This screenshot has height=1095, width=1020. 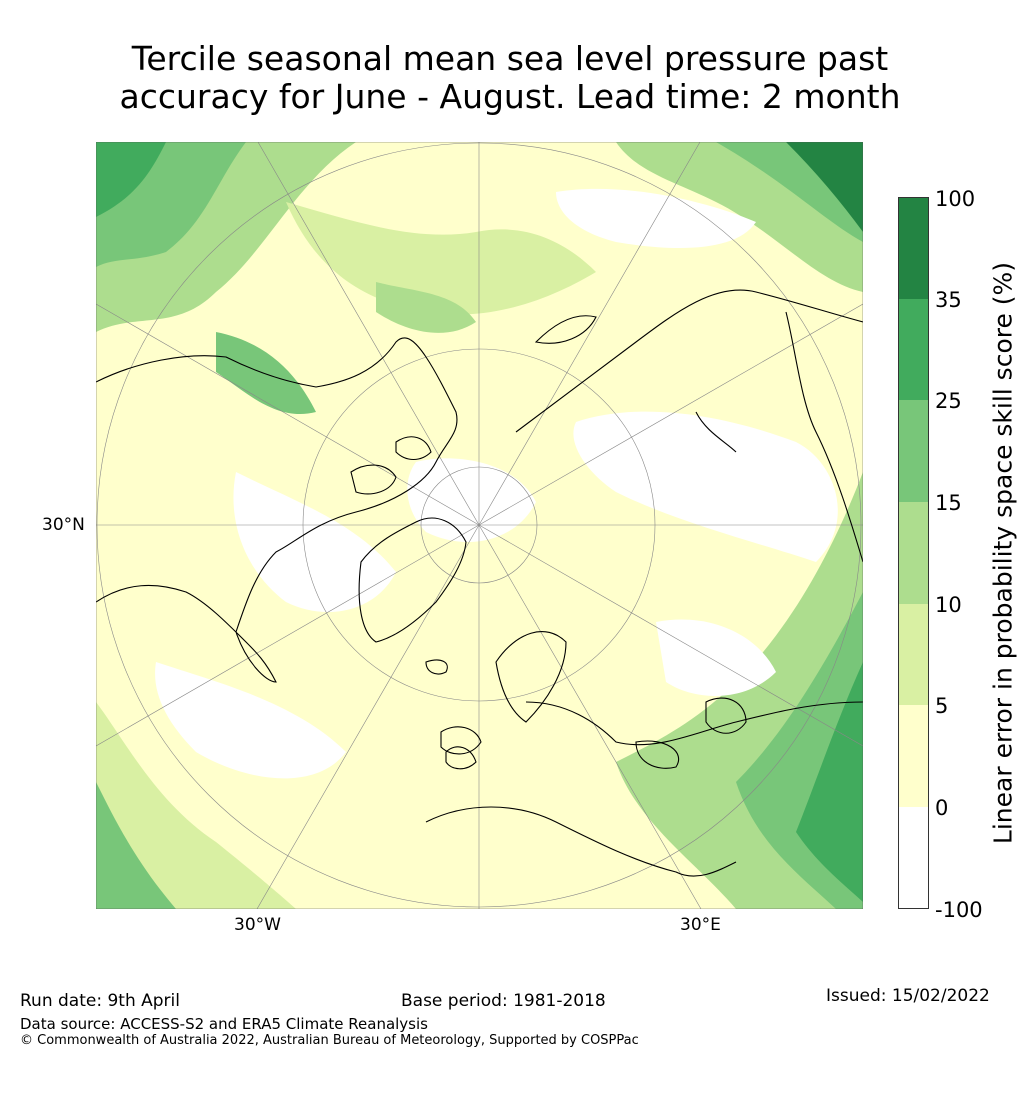 I want to click on colorbar-tick-5: 5, so click(x=942, y=706).